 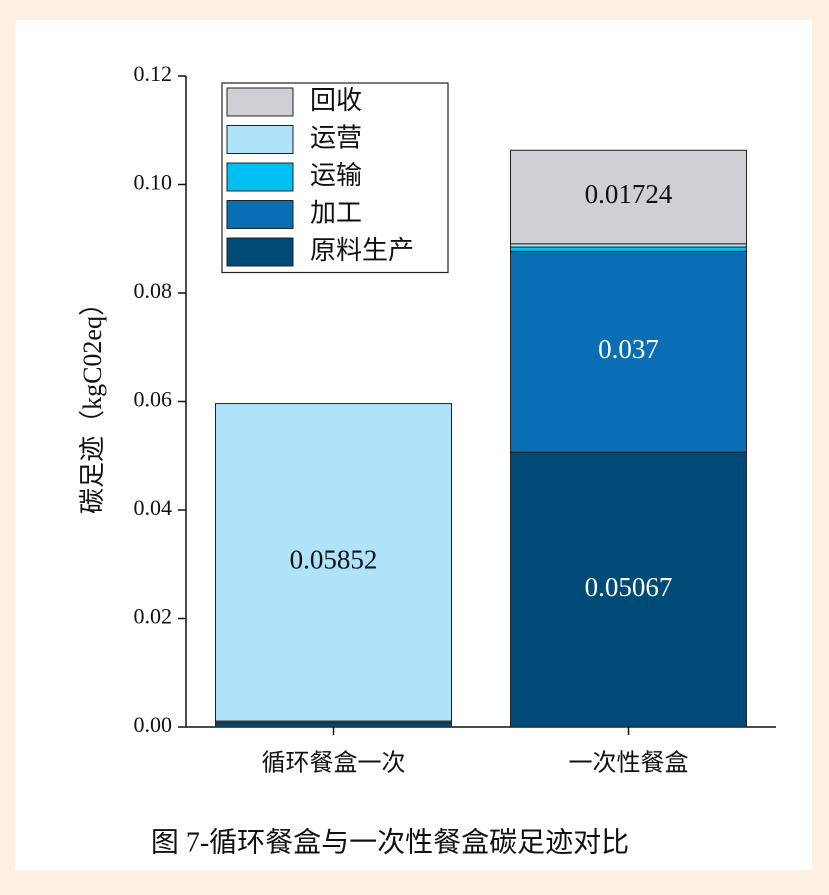 I want to click on y-tick-label: 0.12, so click(x=153, y=73).